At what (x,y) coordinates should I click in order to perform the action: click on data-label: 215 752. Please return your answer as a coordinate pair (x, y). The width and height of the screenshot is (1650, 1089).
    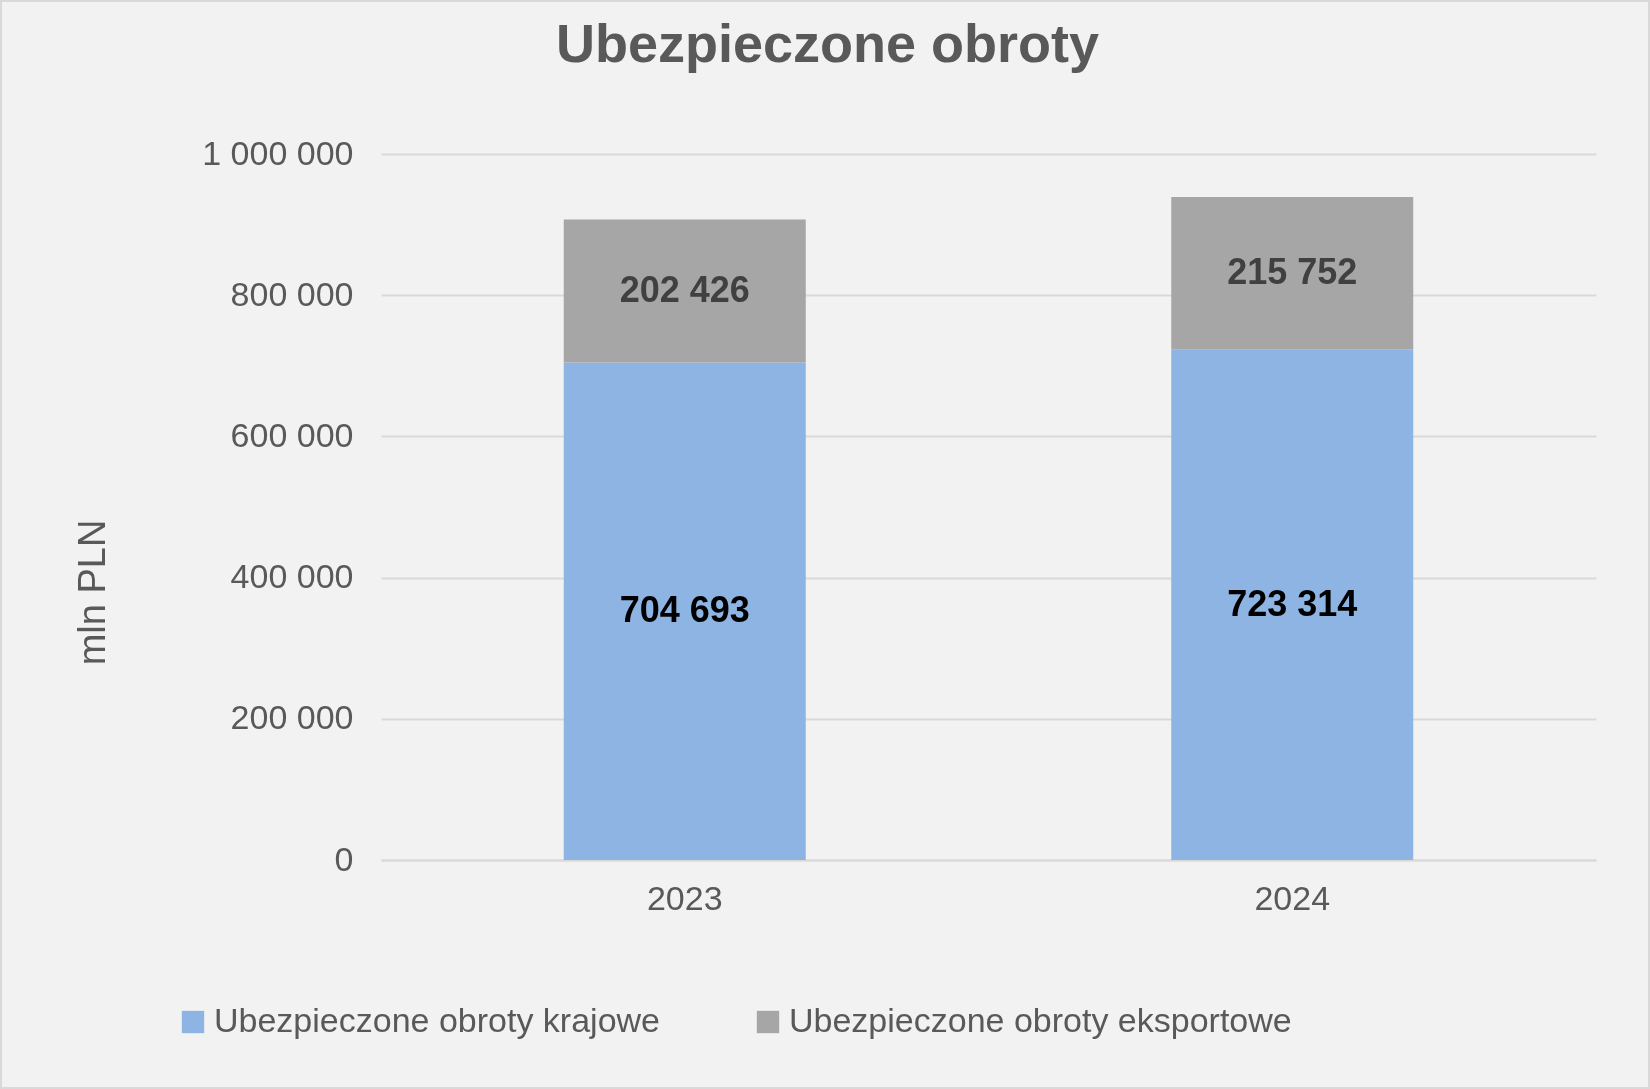
    Looking at the image, I should click on (1292, 272).